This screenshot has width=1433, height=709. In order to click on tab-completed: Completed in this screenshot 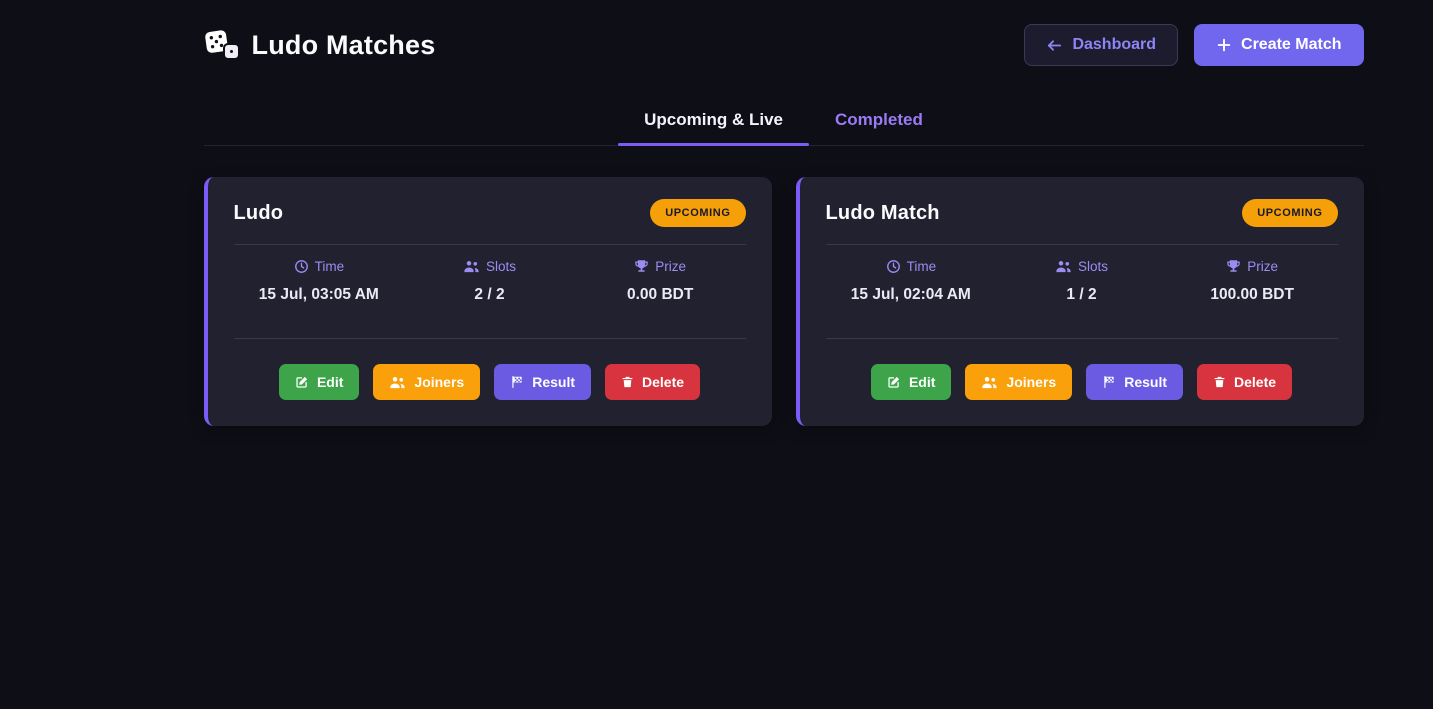, I will do `click(879, 122)`.